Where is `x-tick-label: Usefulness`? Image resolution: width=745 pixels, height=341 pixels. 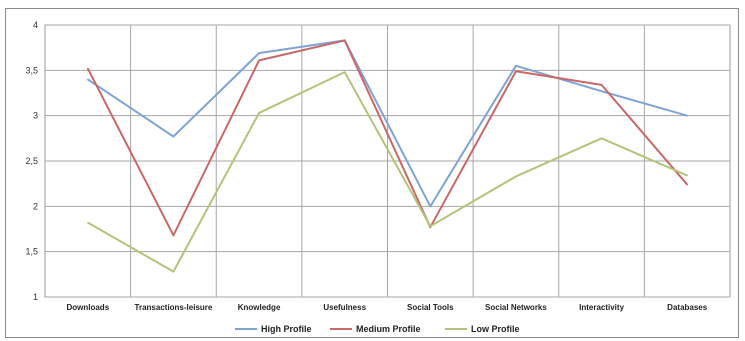 x-tick-label: Usefulness is located at coordinates (344, 307).